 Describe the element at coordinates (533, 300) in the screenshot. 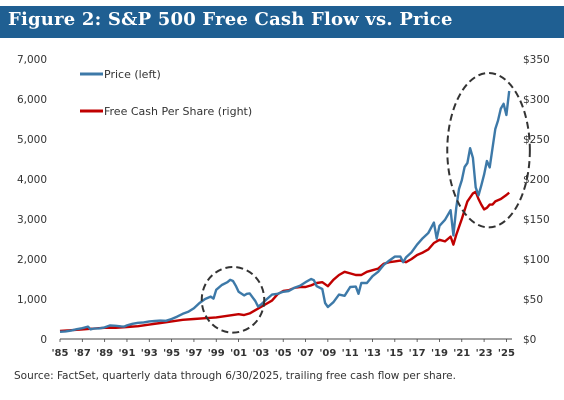

I see `right-tick-label: $50` at that location.